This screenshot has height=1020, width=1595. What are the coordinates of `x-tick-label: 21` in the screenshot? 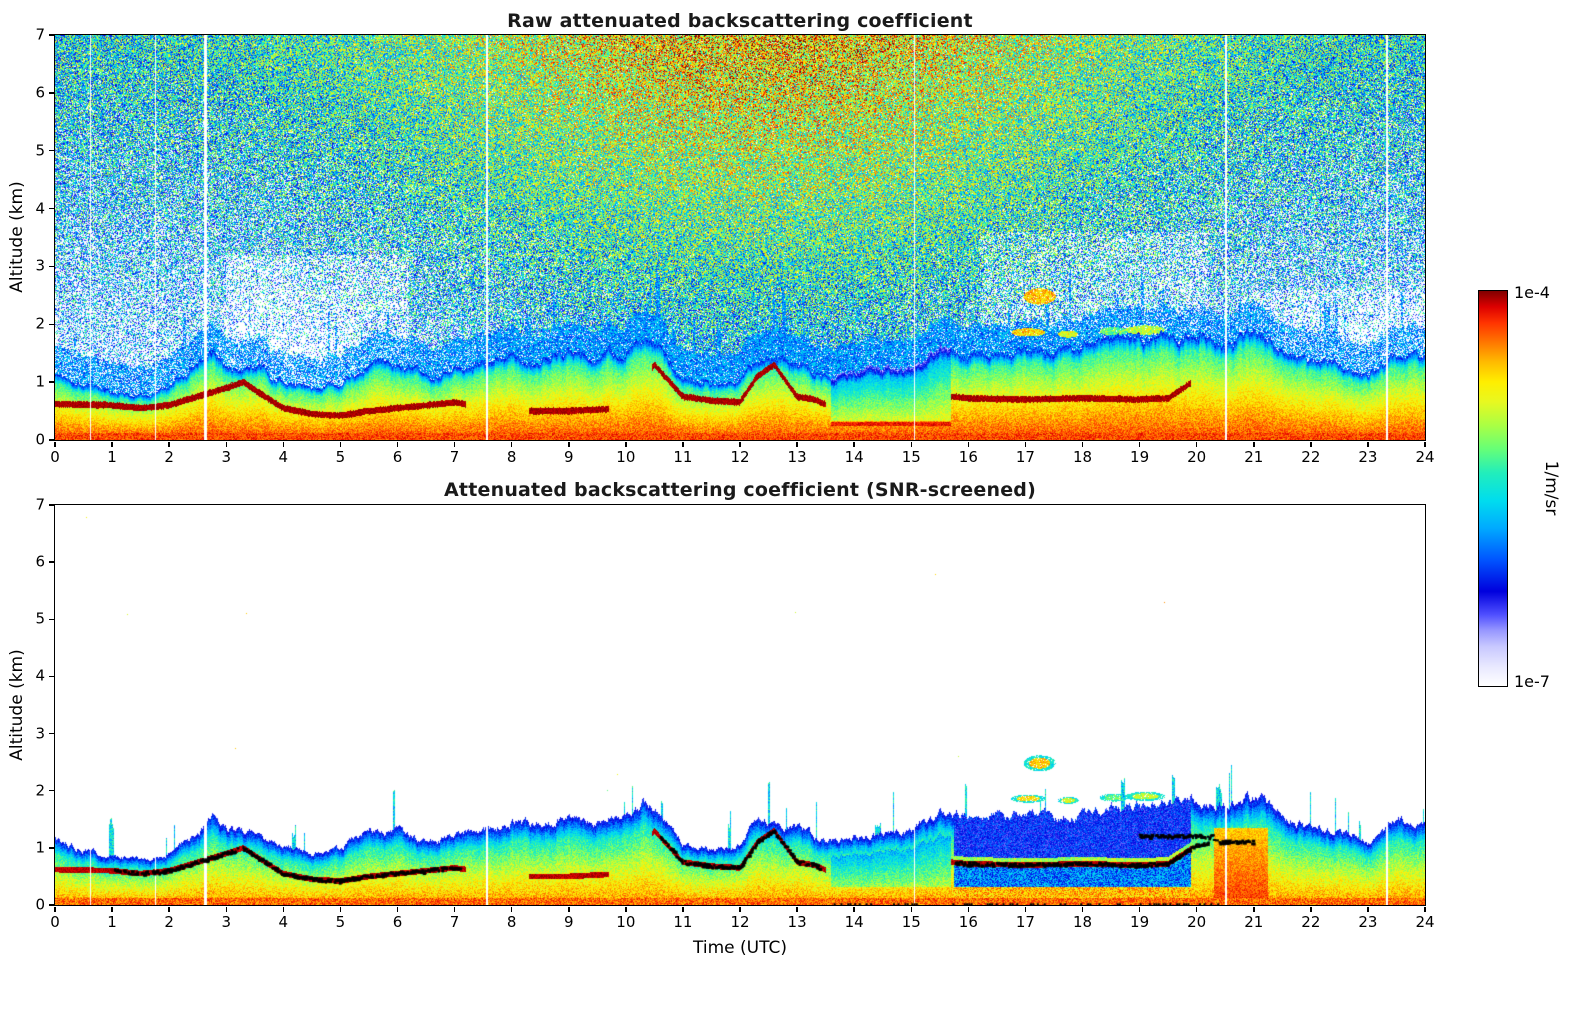 It's located at (1254, 457).